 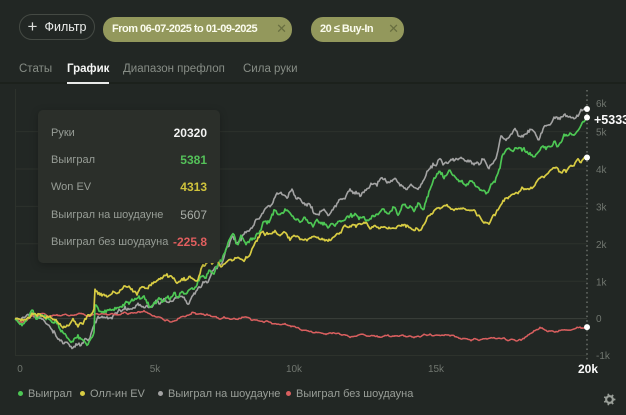 What do you see at coordinates (610, 120) in the screenshot?
I see `svg-text: +5333` at bounding box center [610, 120].